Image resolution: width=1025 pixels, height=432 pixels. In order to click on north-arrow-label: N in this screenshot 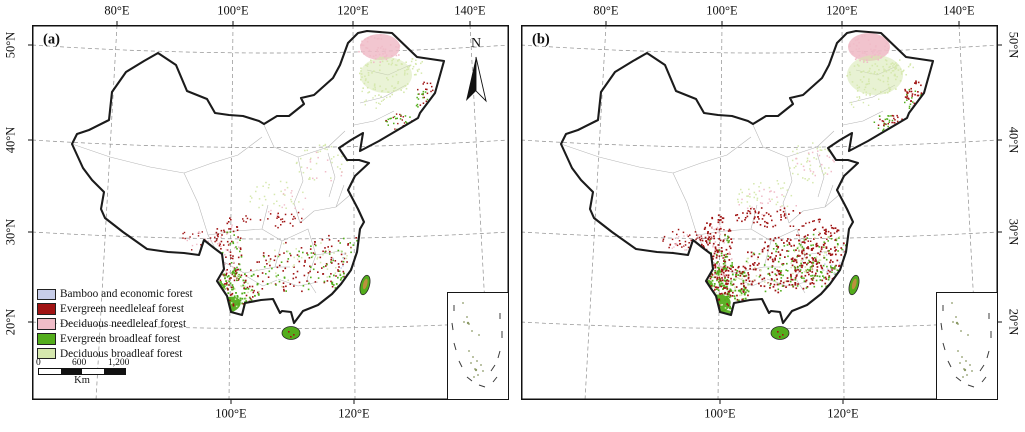, I will do `click(476, 43)`.